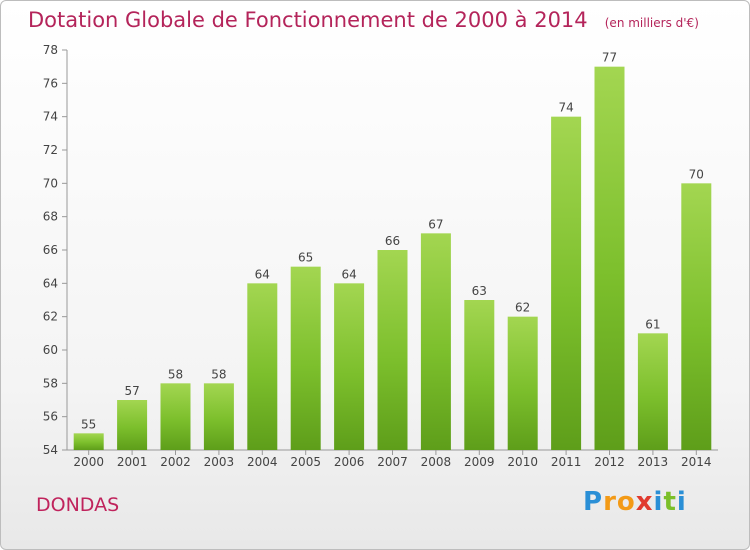  I want to click on x-tick-label: 2009, so click(479, 462).